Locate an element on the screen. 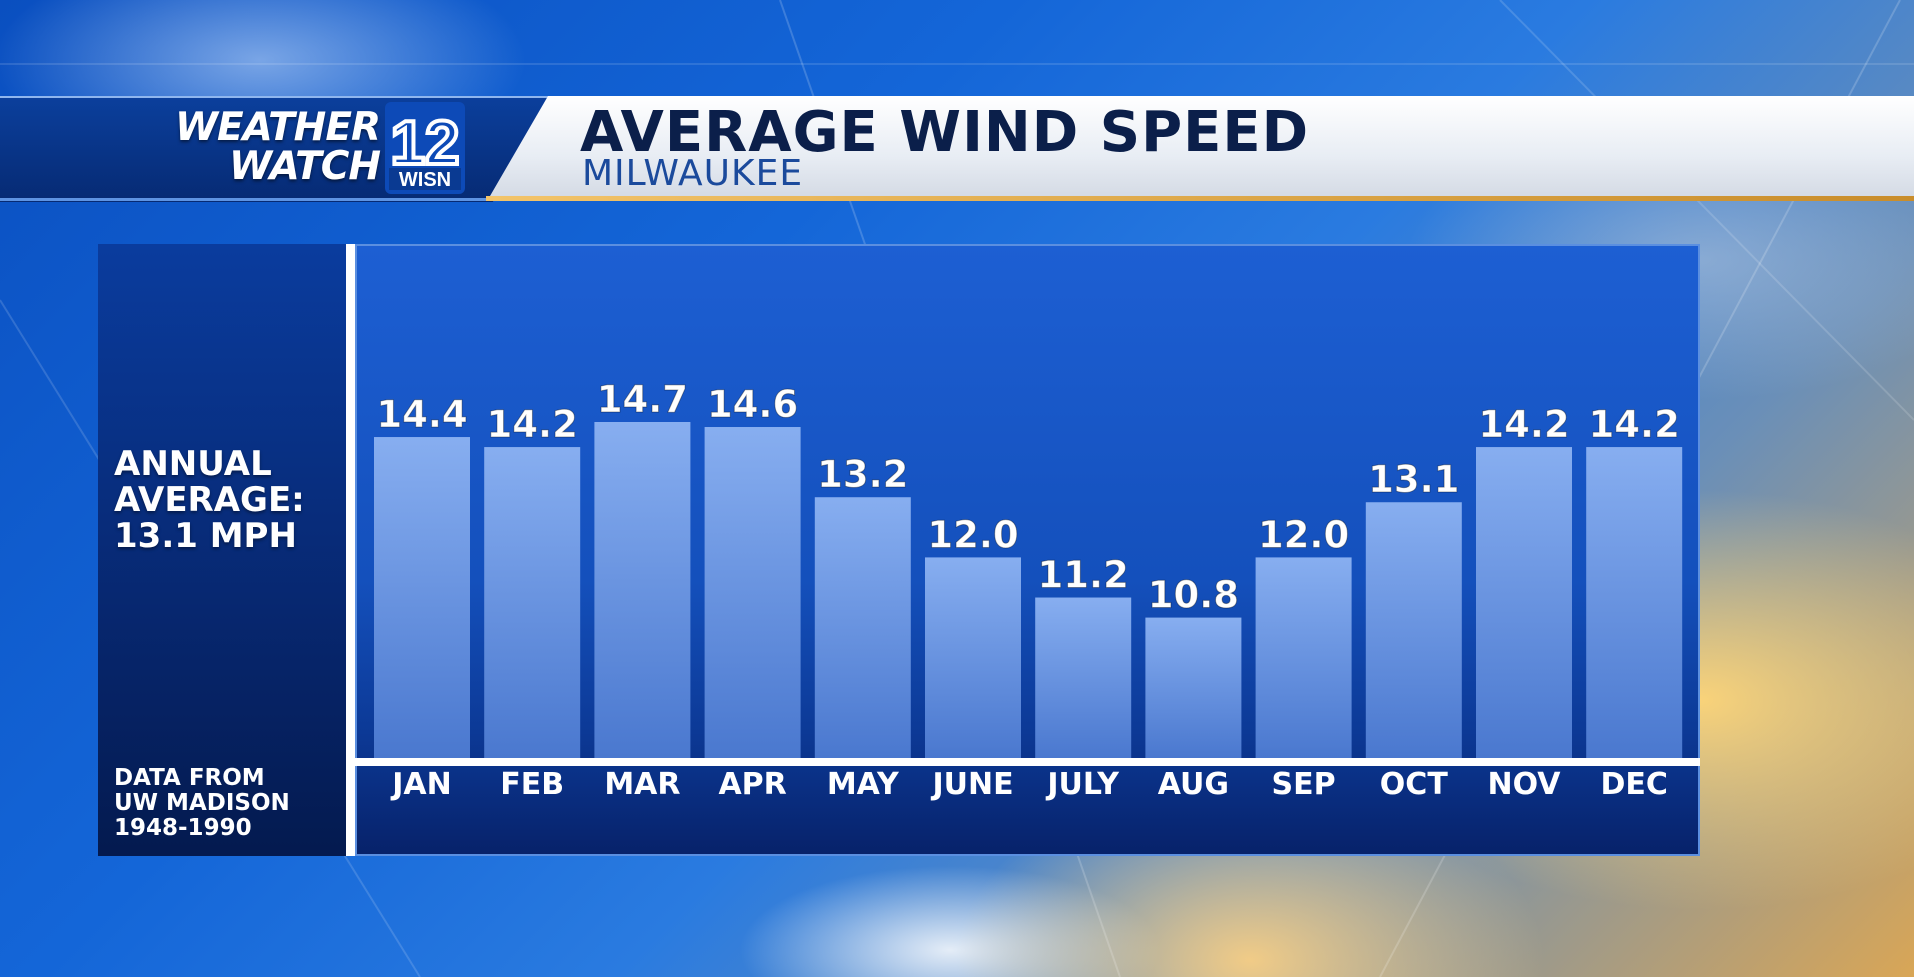 Image resolution: width=1914 pixels, height=977 pixels. bar-jan is located at coordinates (422, 597).